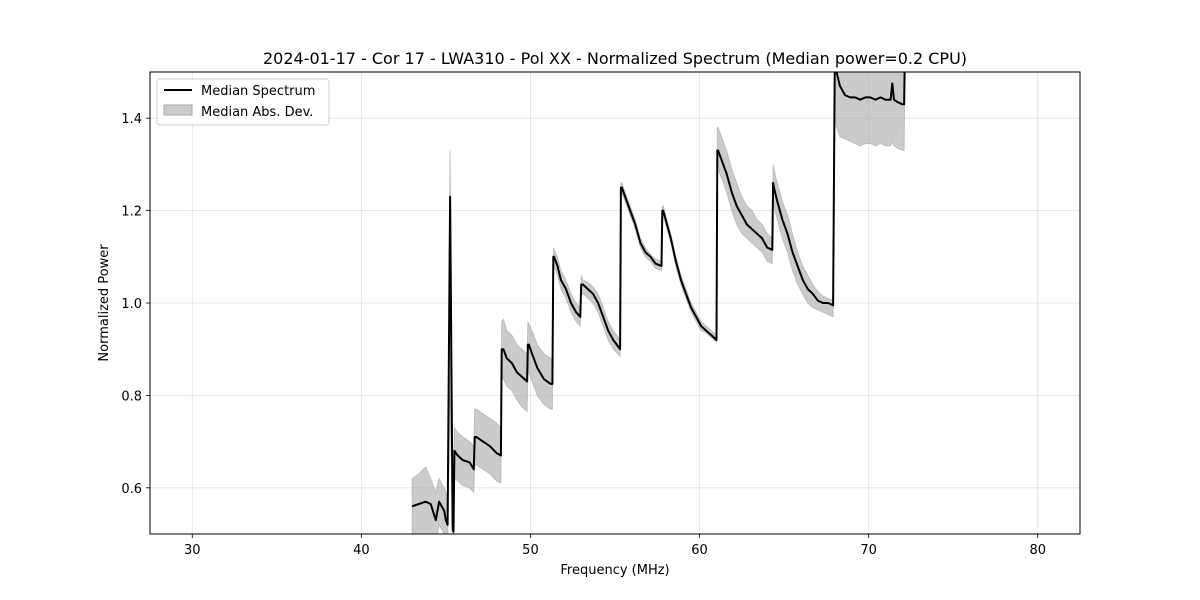  I want to click on y-tick-label: 1.2, so click(131, 212).